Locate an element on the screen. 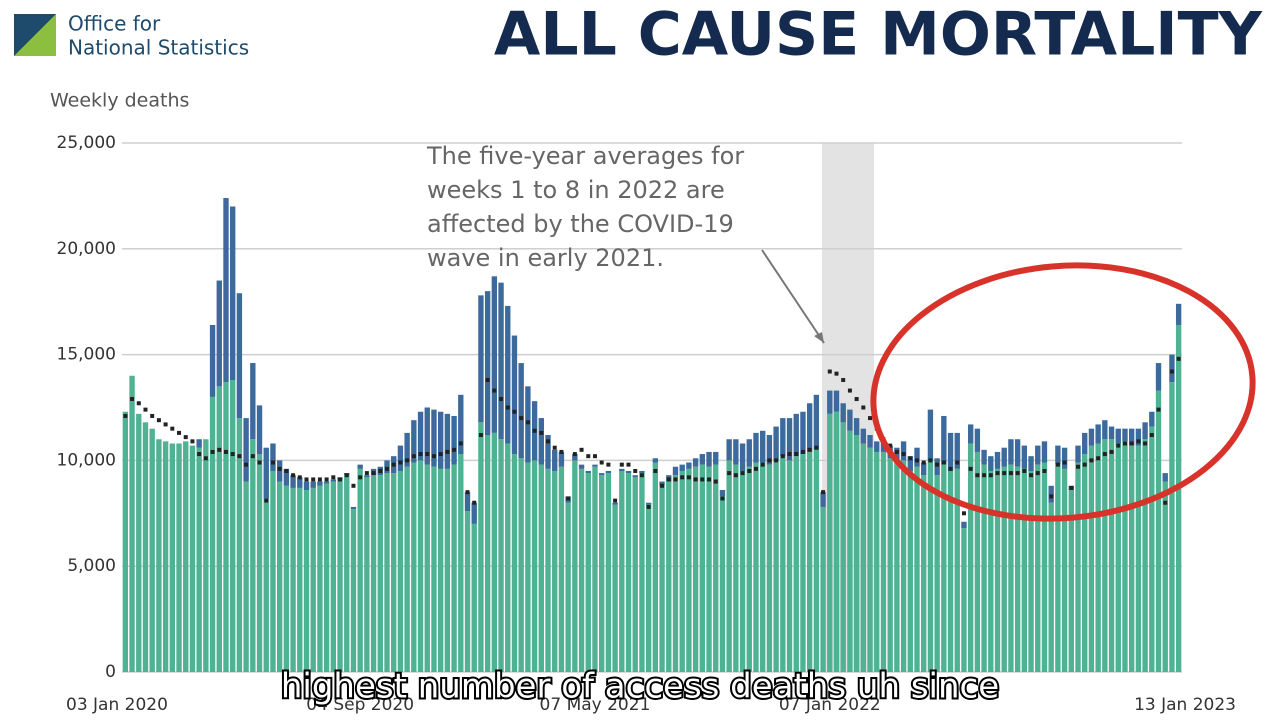  y-tick-label: 25,000 is located at coordinates (86, 143).